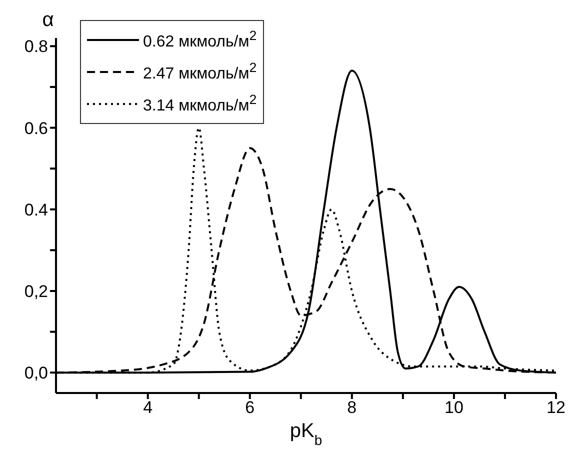 The height and width of the screenshot is (459, 574). I want to click on x-tick-label: 8, so click(352, 408).